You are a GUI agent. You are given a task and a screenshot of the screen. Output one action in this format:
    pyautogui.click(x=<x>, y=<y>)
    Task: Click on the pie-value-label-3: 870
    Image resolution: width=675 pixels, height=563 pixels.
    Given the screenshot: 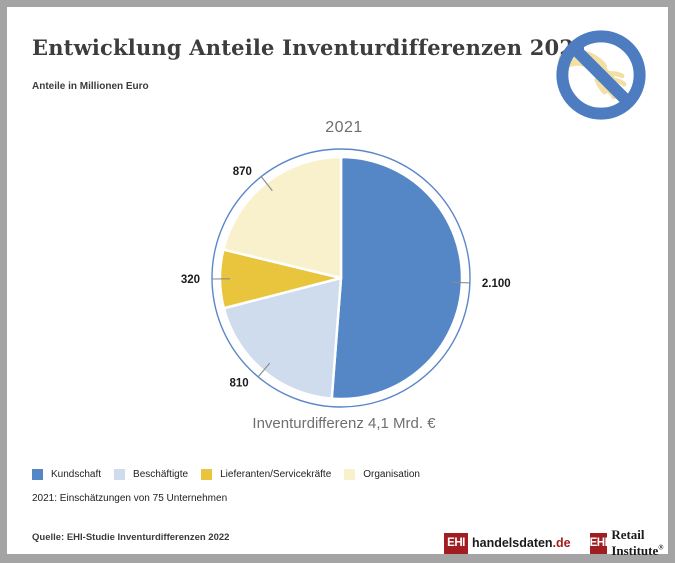 What is the action you would take?
    pyautogui.click(x=242, y=172)
    